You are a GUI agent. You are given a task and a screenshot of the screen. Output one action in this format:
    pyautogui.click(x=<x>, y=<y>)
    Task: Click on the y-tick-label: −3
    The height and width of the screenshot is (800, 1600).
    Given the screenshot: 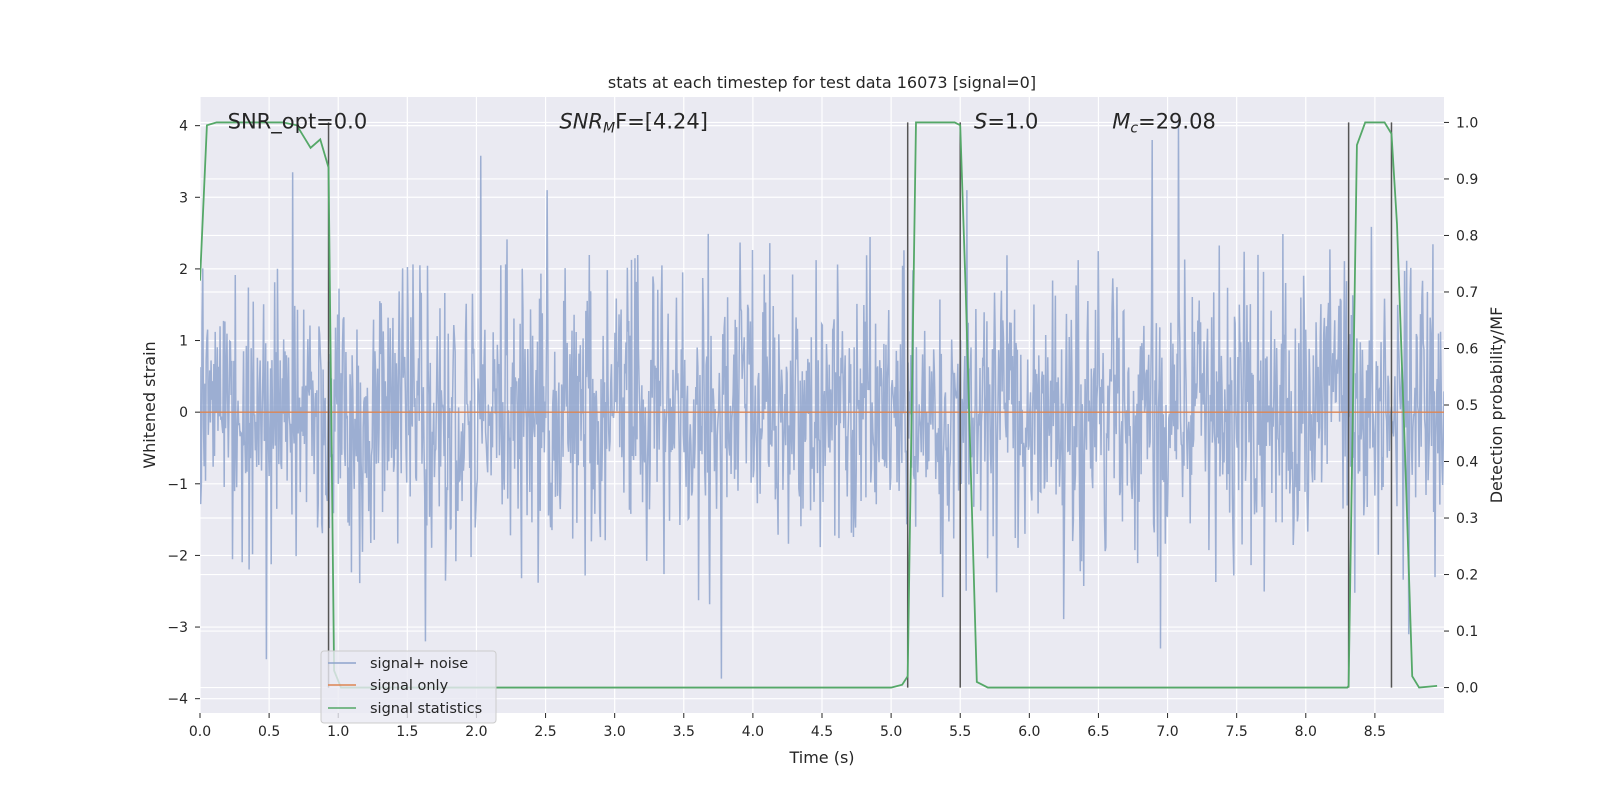 What is the action you would take?
    pyautogui.click(x=177, y=628)
    